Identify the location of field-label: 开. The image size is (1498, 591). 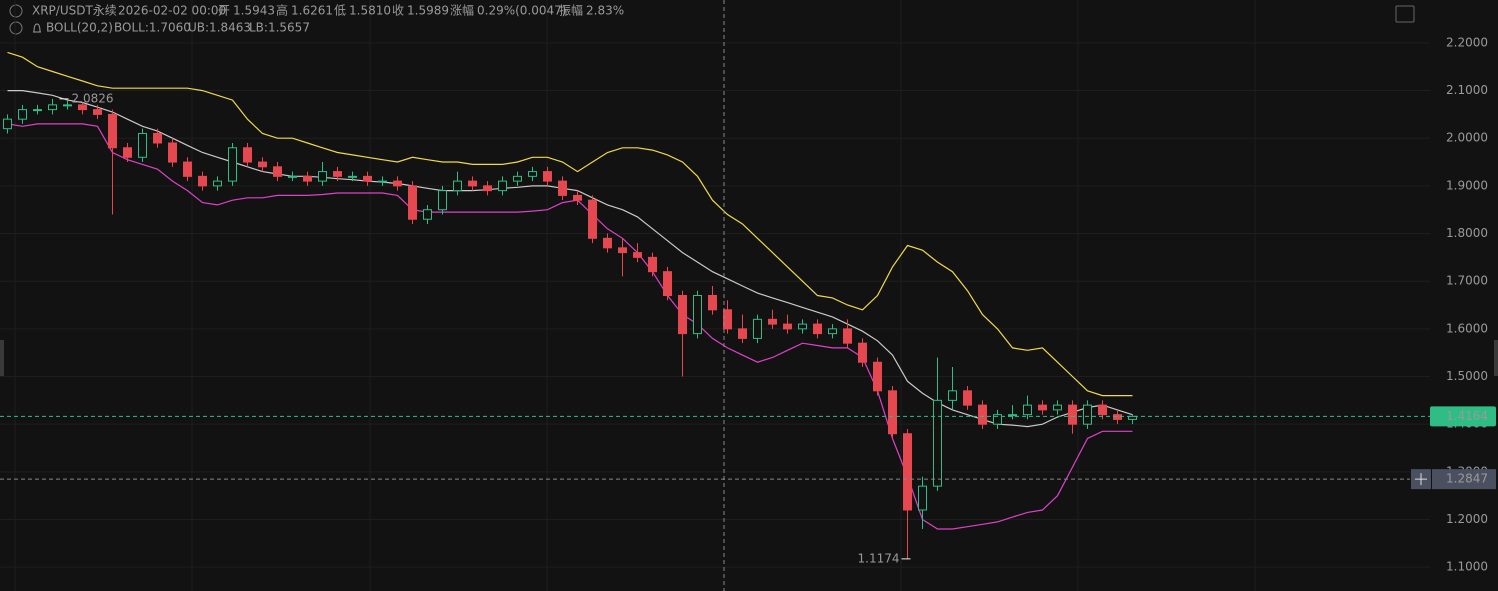
(224, 11).